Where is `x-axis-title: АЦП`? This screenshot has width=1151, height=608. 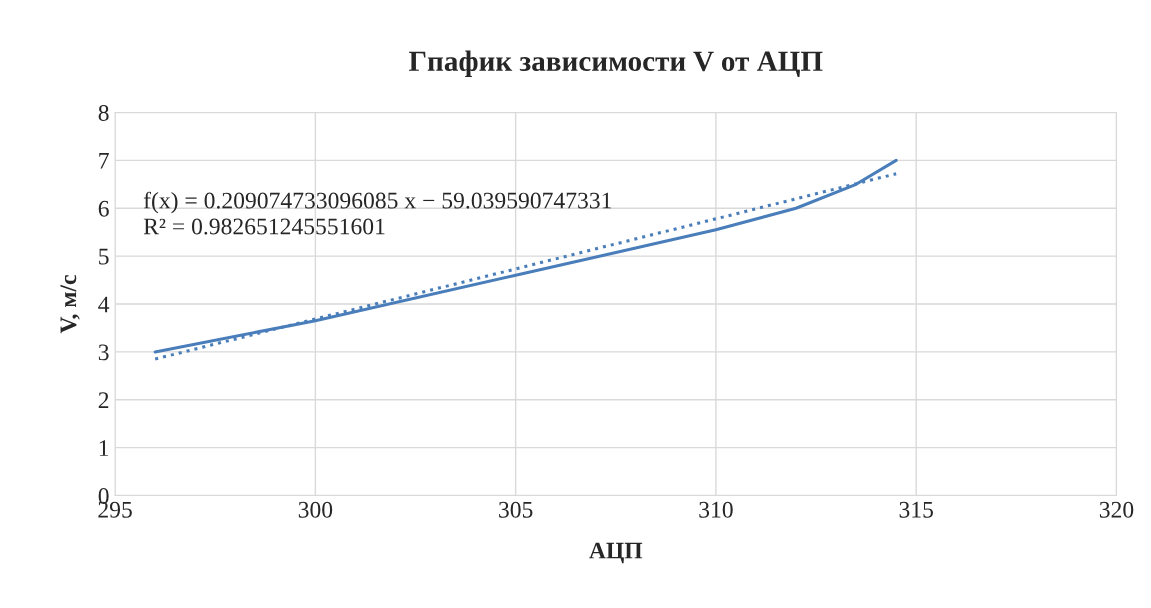 x-axis-title: АЦП is located at coordinates (616, 553).